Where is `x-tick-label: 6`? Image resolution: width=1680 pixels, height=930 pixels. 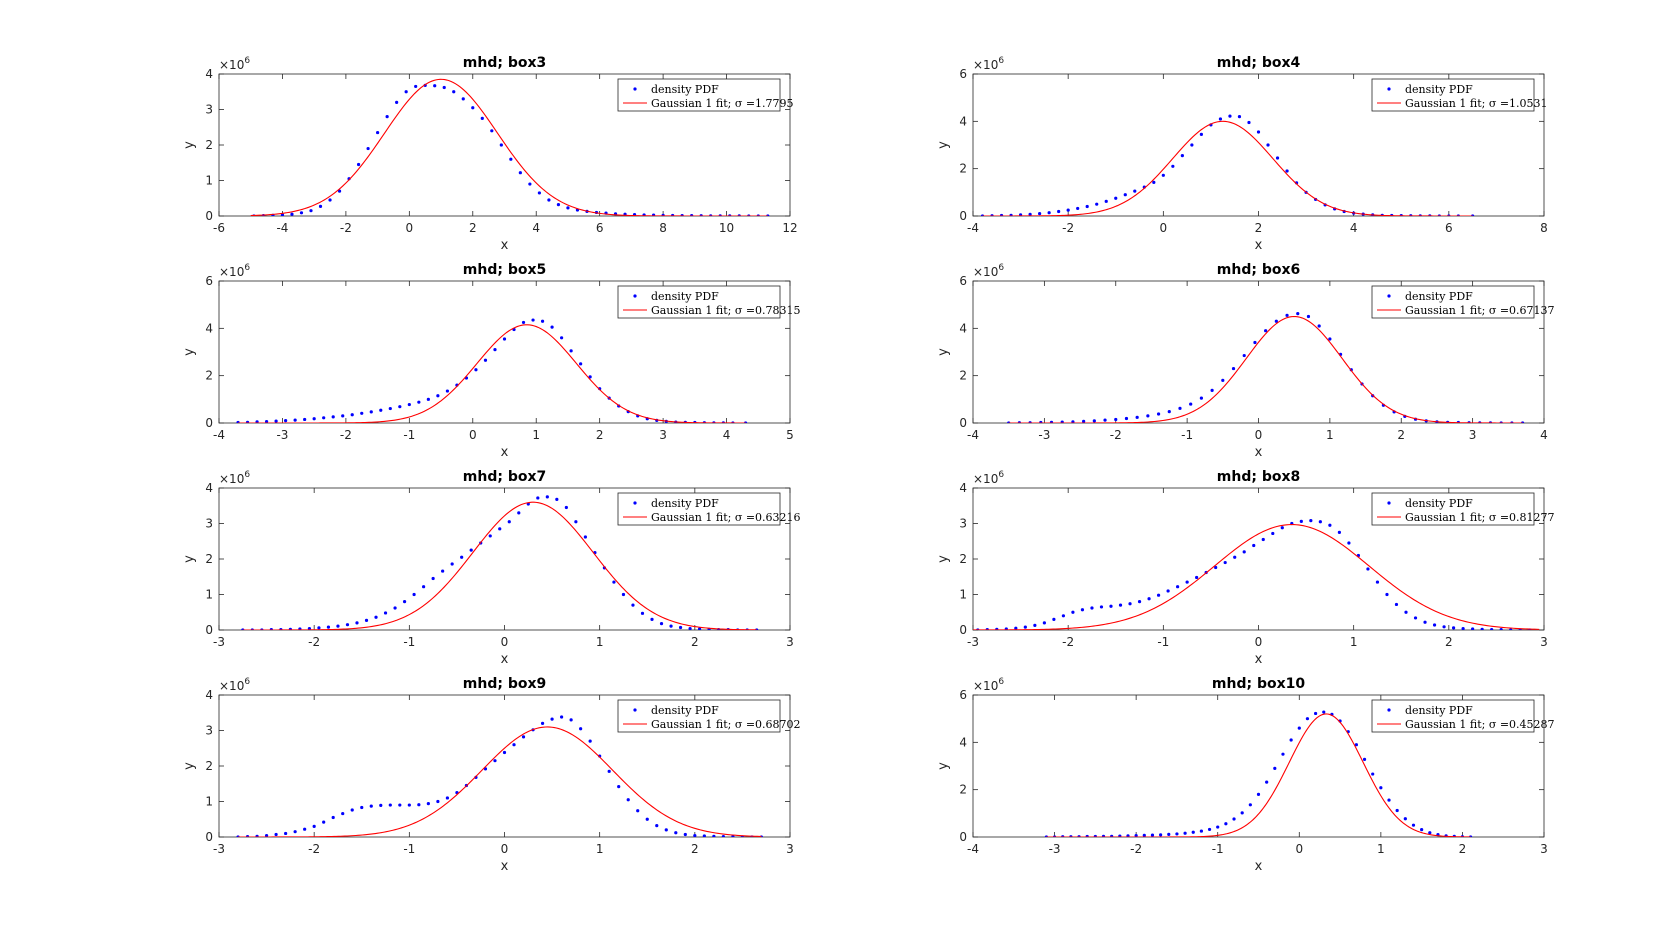 x-tick-label: 6 is located at coordinates (1449, 228).